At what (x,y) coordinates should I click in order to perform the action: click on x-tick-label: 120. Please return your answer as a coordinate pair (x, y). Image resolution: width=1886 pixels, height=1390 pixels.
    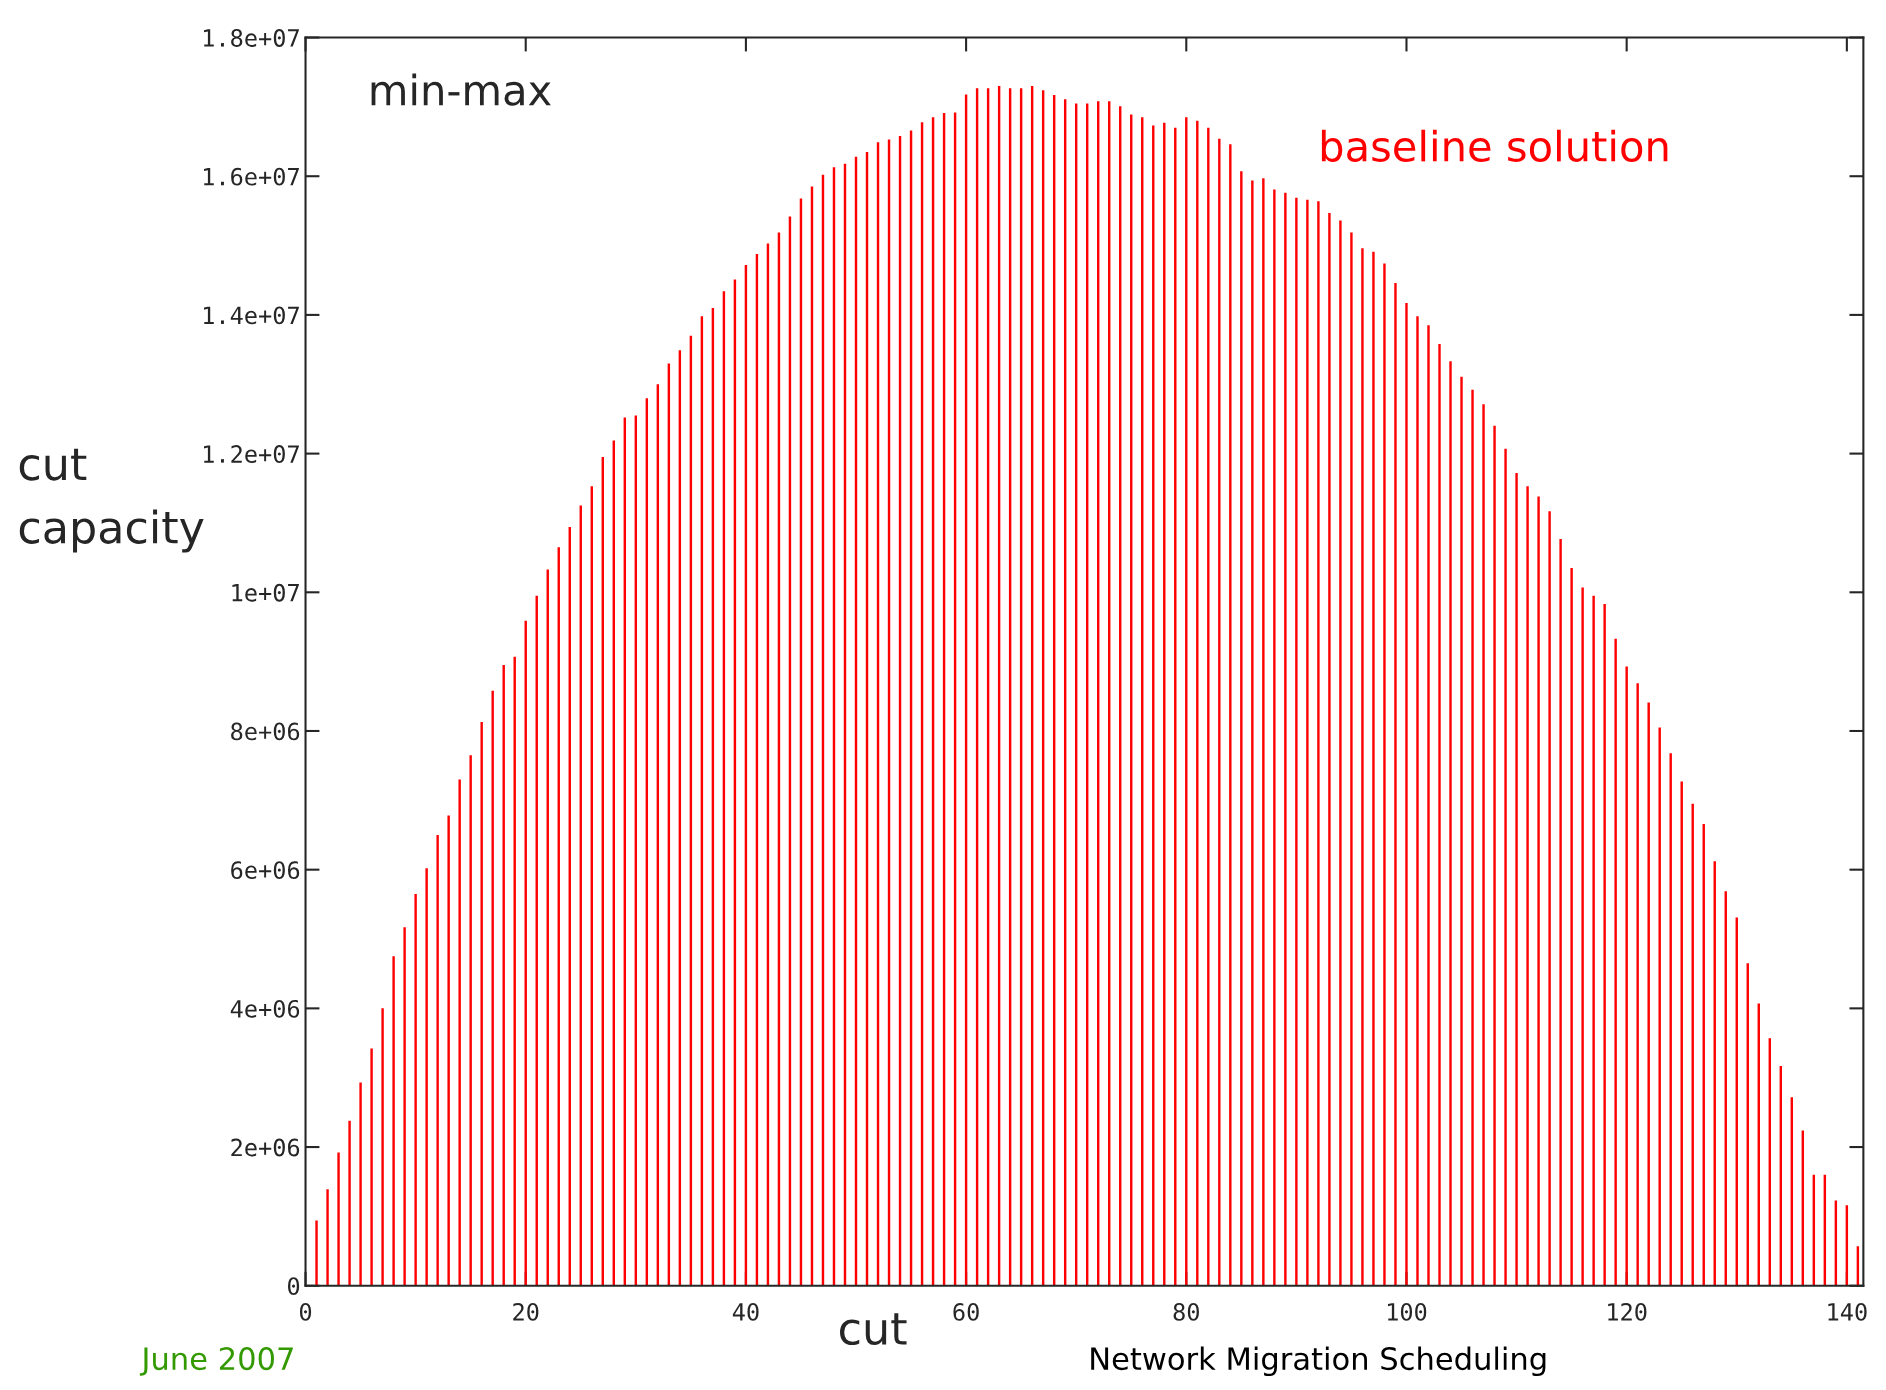
    Looking at the image, I should click on (1627, 1311).